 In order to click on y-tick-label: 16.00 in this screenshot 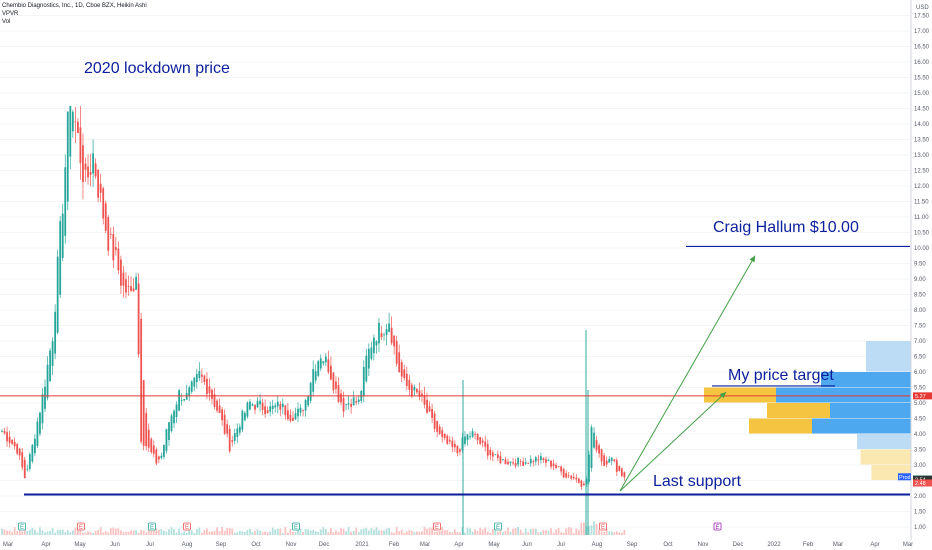, I will do `click(922, 63)`.